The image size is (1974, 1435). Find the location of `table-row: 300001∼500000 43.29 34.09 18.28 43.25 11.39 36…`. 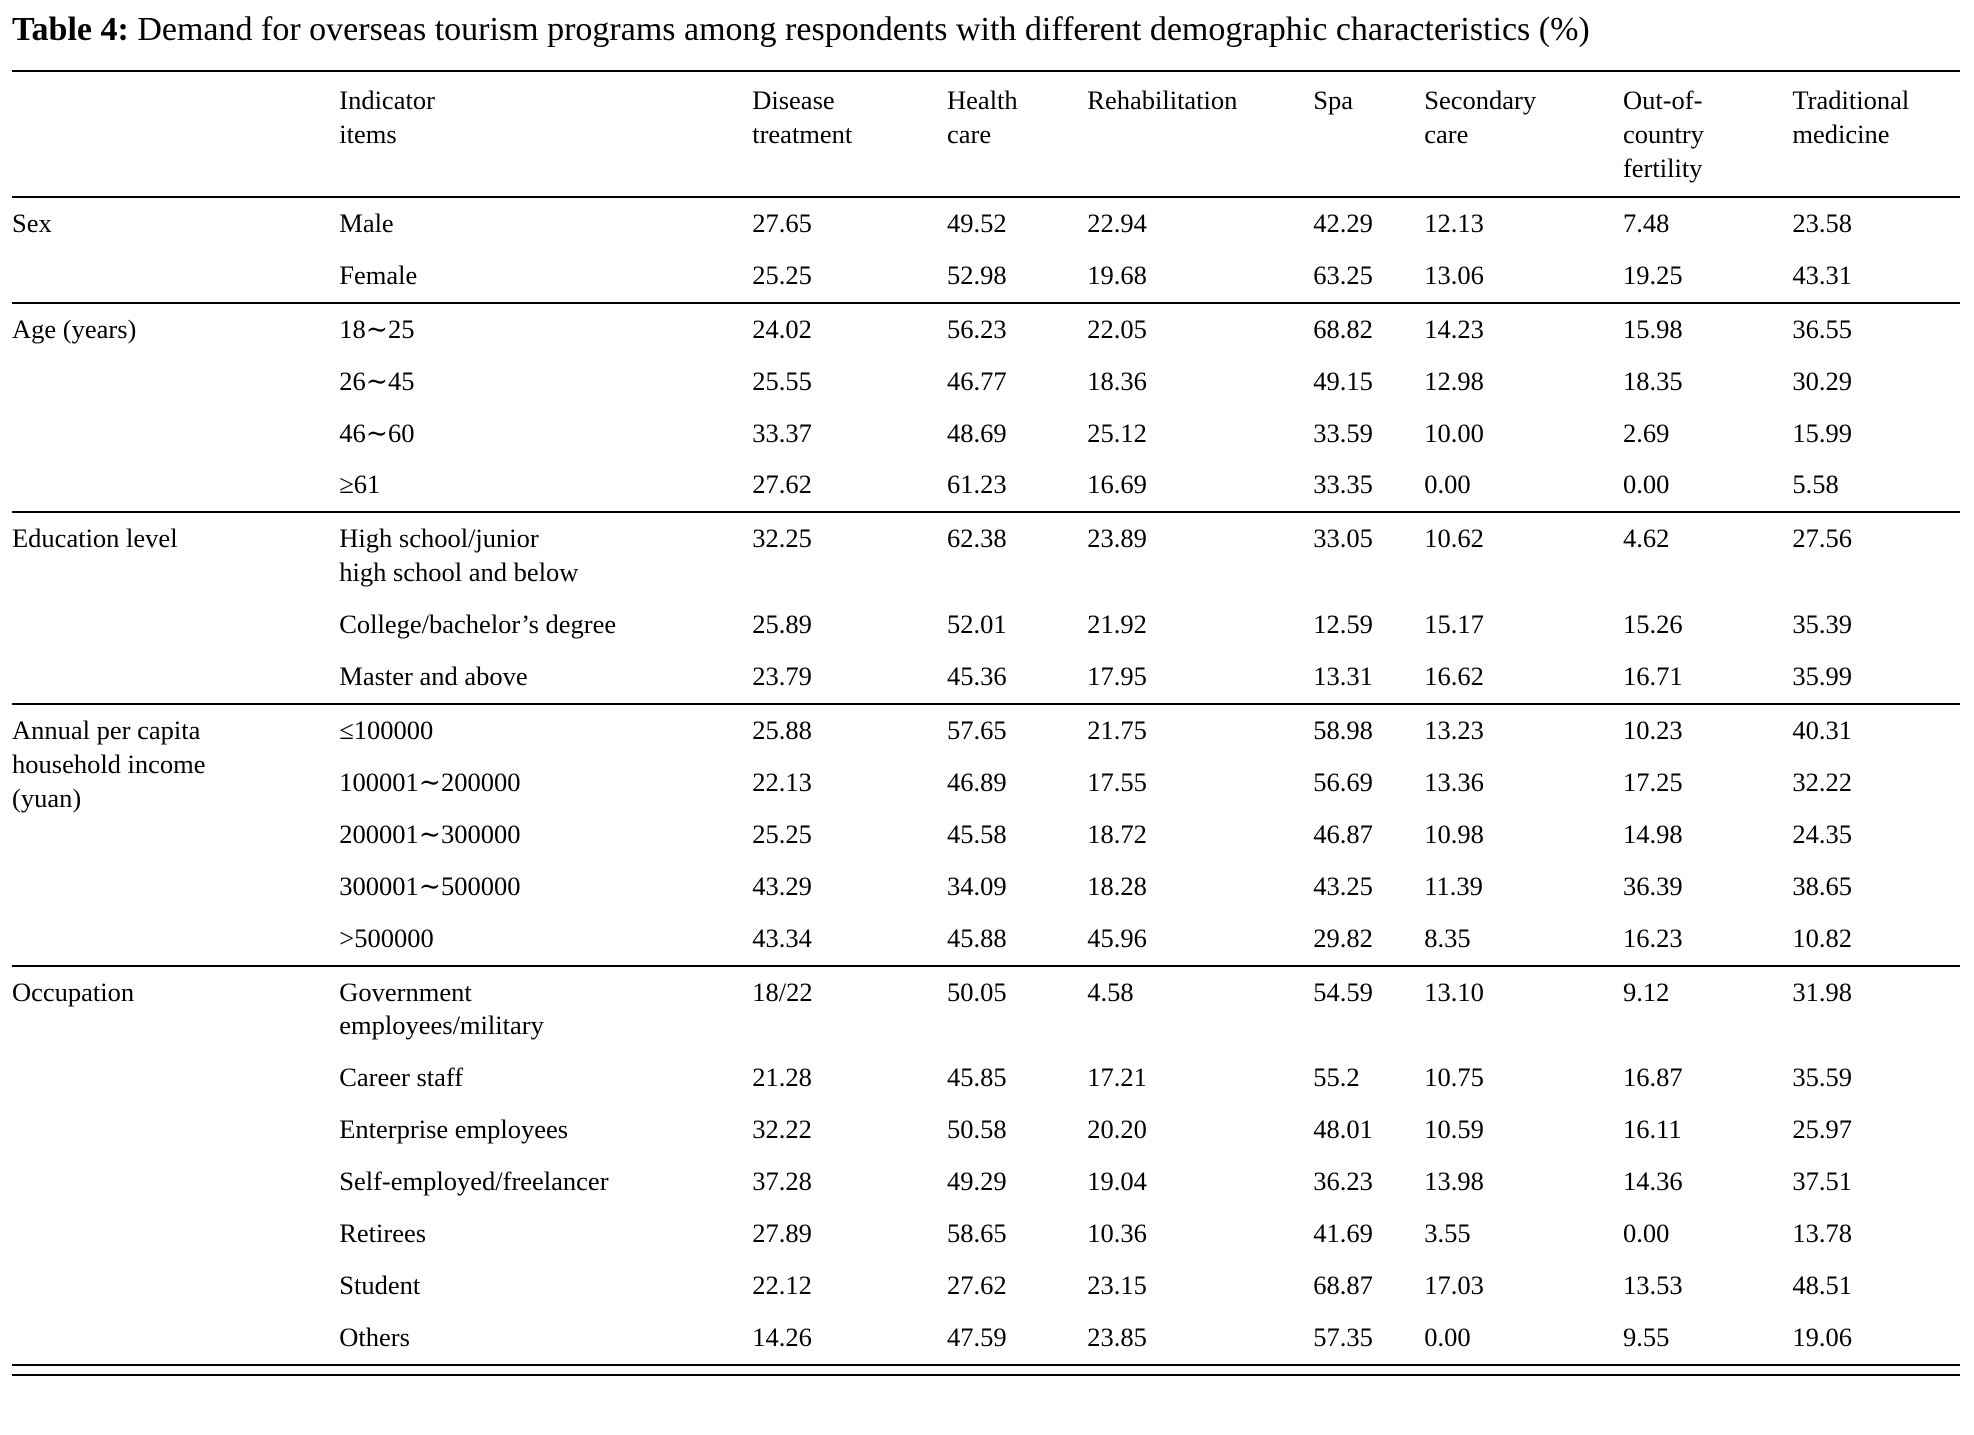

table-row: 300001∼500000 43.29 34.09 18.28 43.25 11.39 36… is located at coordinates (986, 887).